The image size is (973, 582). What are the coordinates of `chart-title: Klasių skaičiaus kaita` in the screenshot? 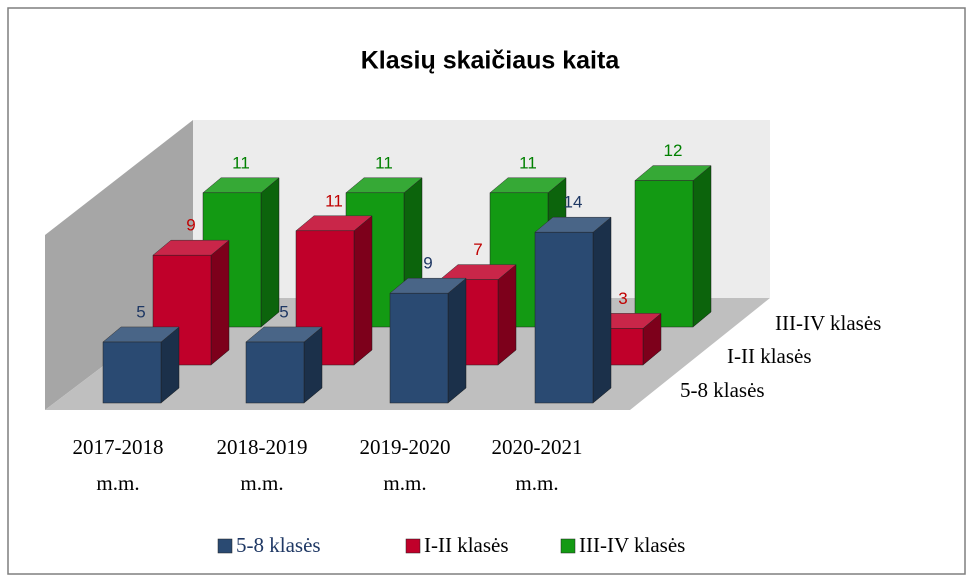 It's located at (491, 61).